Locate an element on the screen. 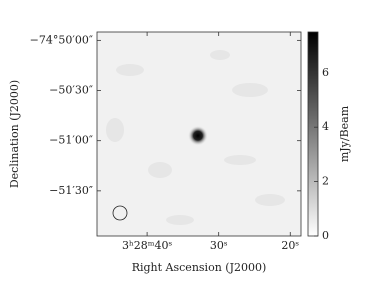 This screenshot has width=365, height=296. colorbar-label: mJy/Beam is located at coordinates (344, 133).